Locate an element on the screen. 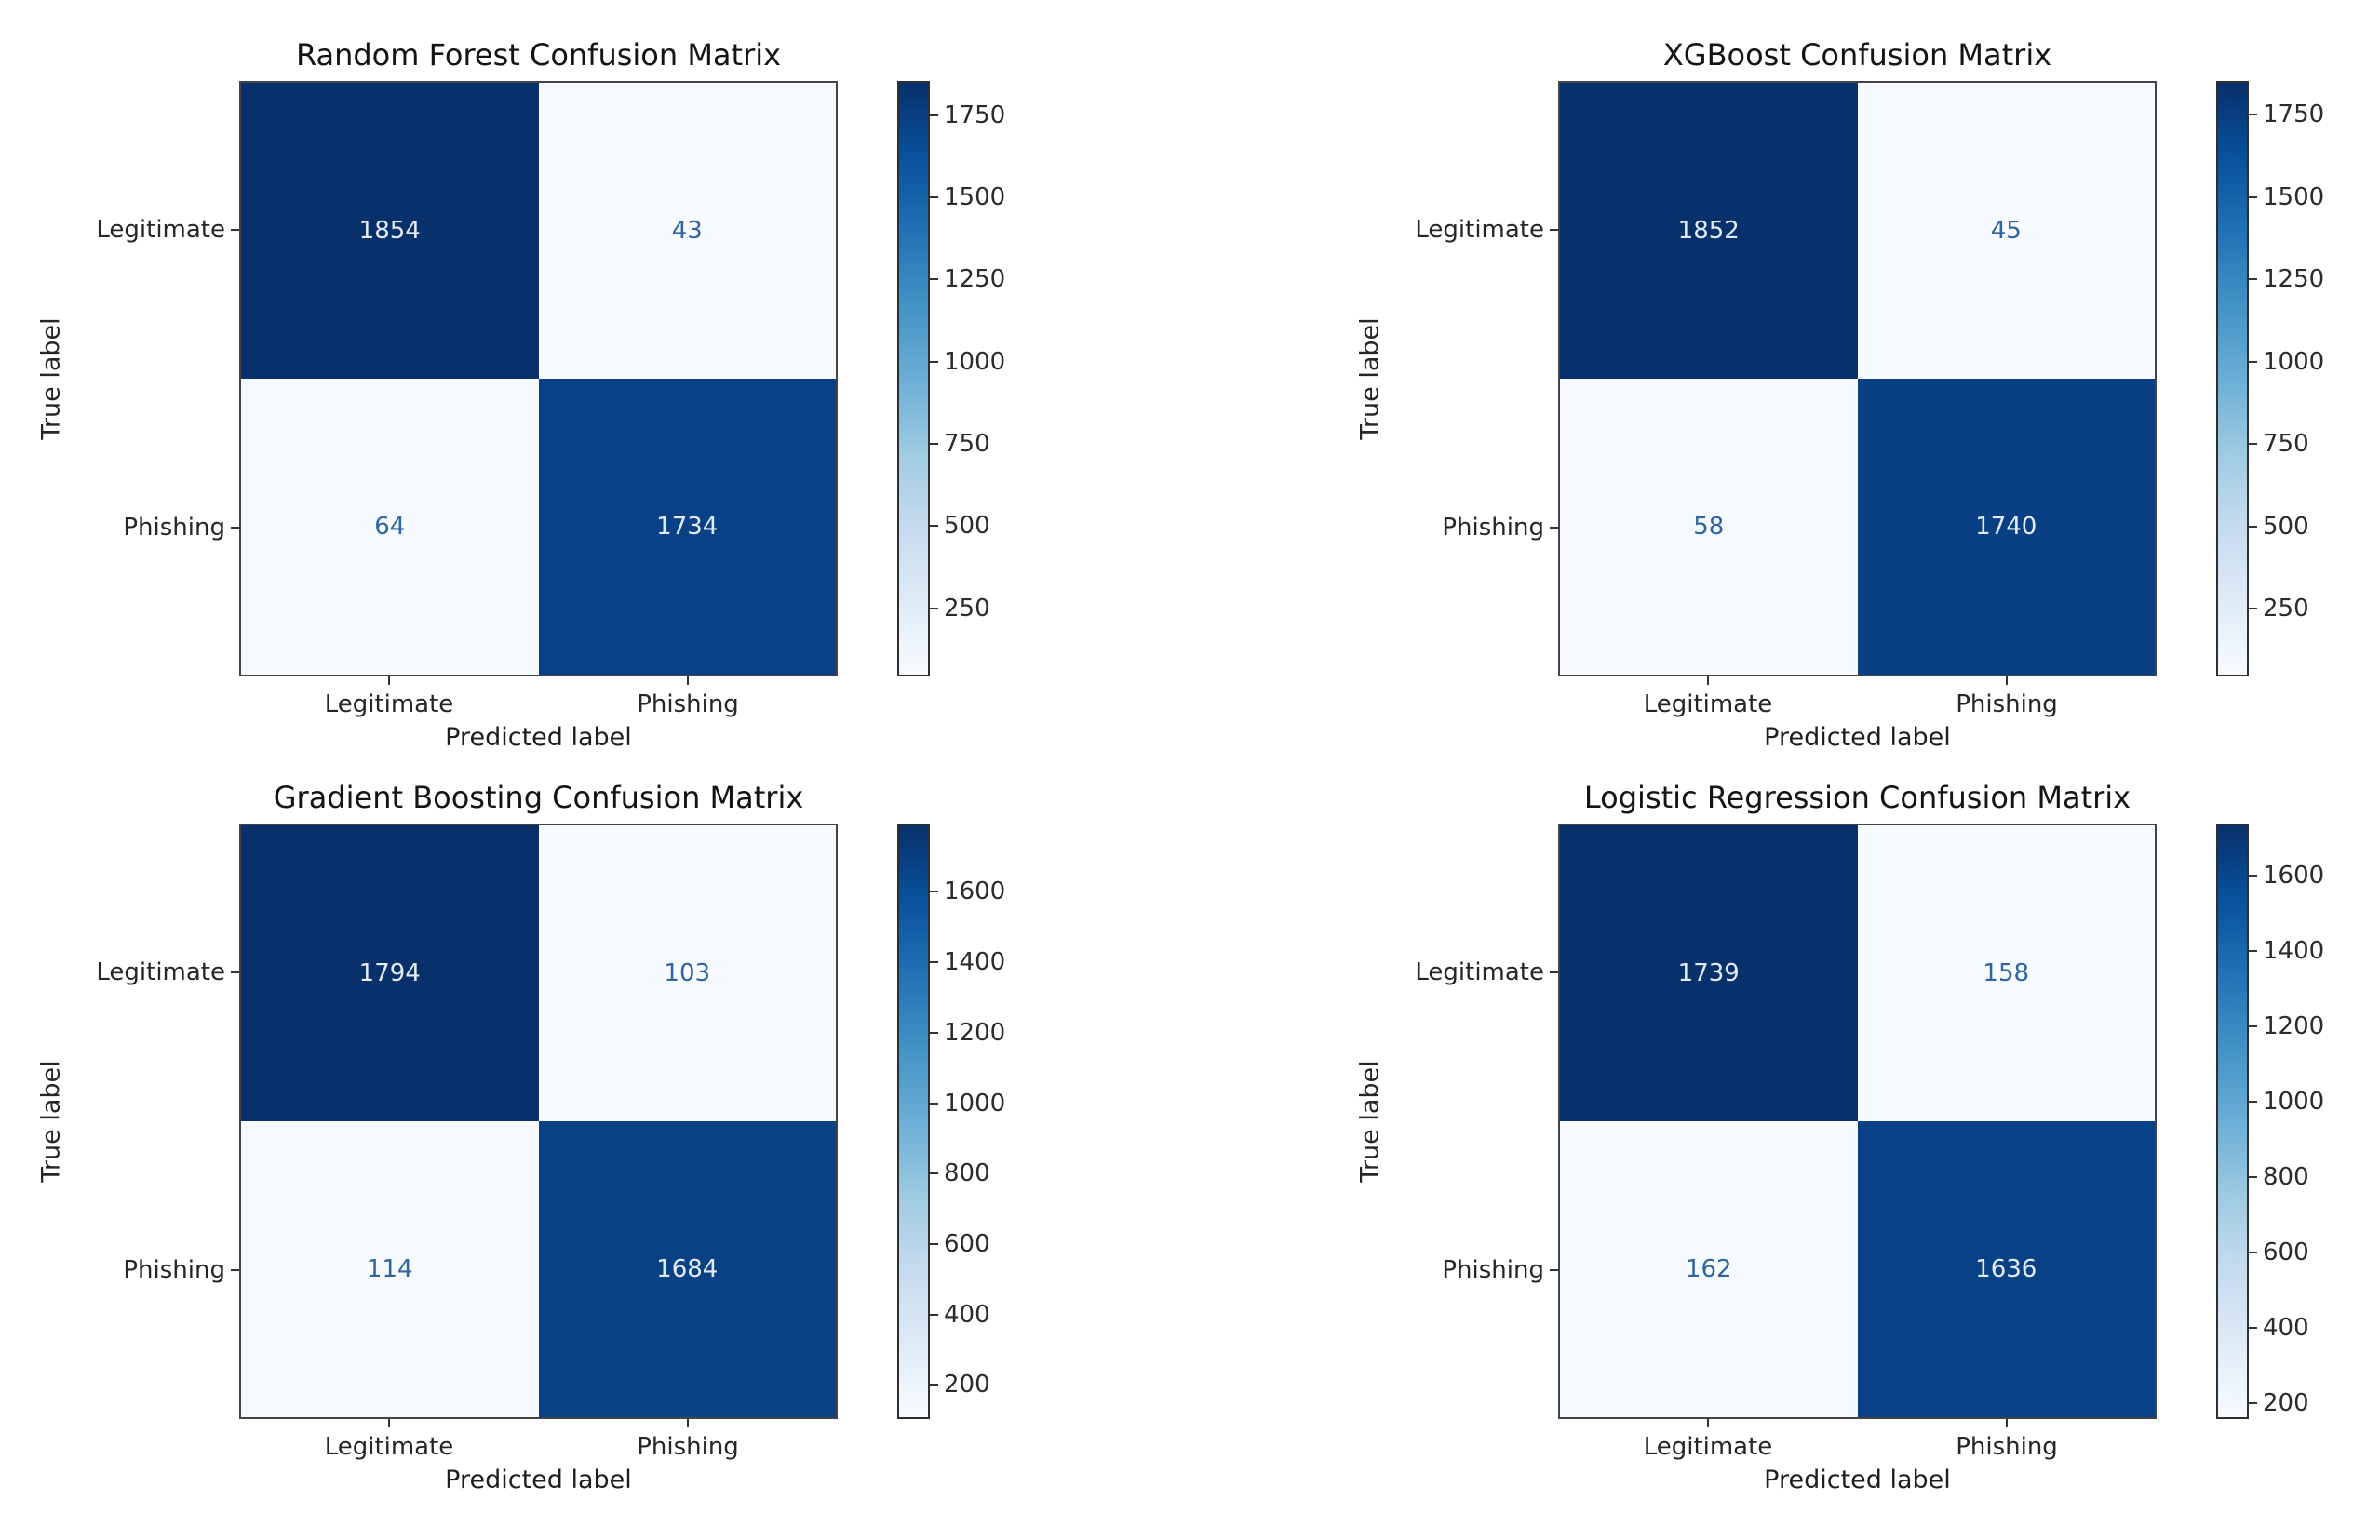 The height and width of the screenshot is (1540, 2380). colorbar-tick-label: 250 is located at coordinates (2286, 609).